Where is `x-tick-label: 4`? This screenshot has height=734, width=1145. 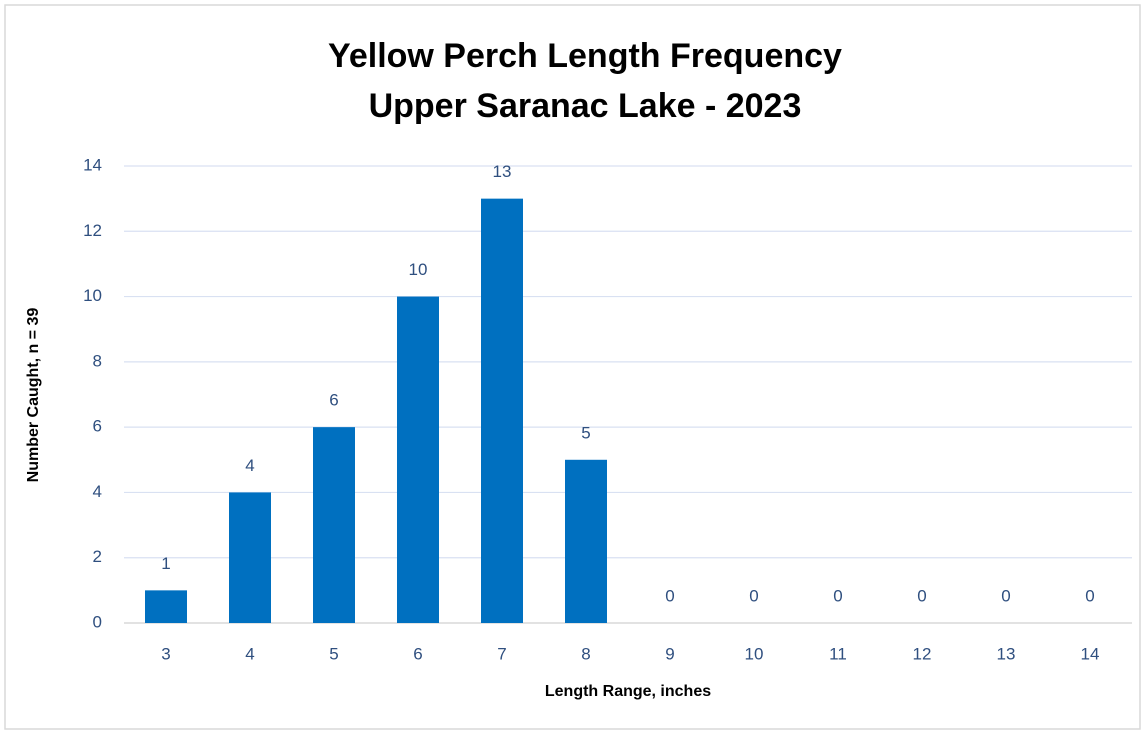
x-tick-label: 4 is located at coordinates (249, 653).